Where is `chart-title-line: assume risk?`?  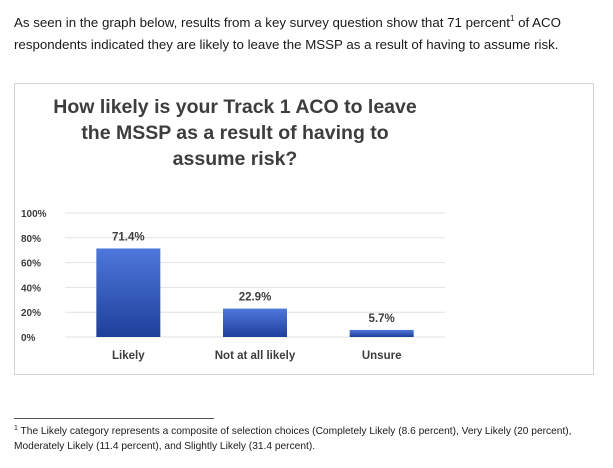 chart-title-line: assume risk? is located at coordinates (235, 159).